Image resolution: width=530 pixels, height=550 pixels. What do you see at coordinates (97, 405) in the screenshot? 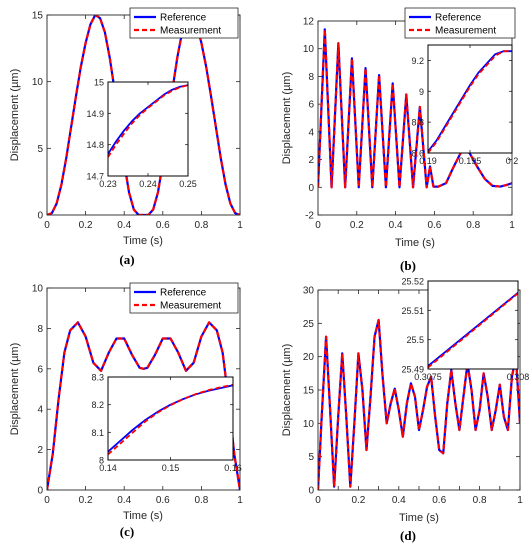
I see `panel-c-inset-ytick-label: 8.2` at bounding box center [97, 405].